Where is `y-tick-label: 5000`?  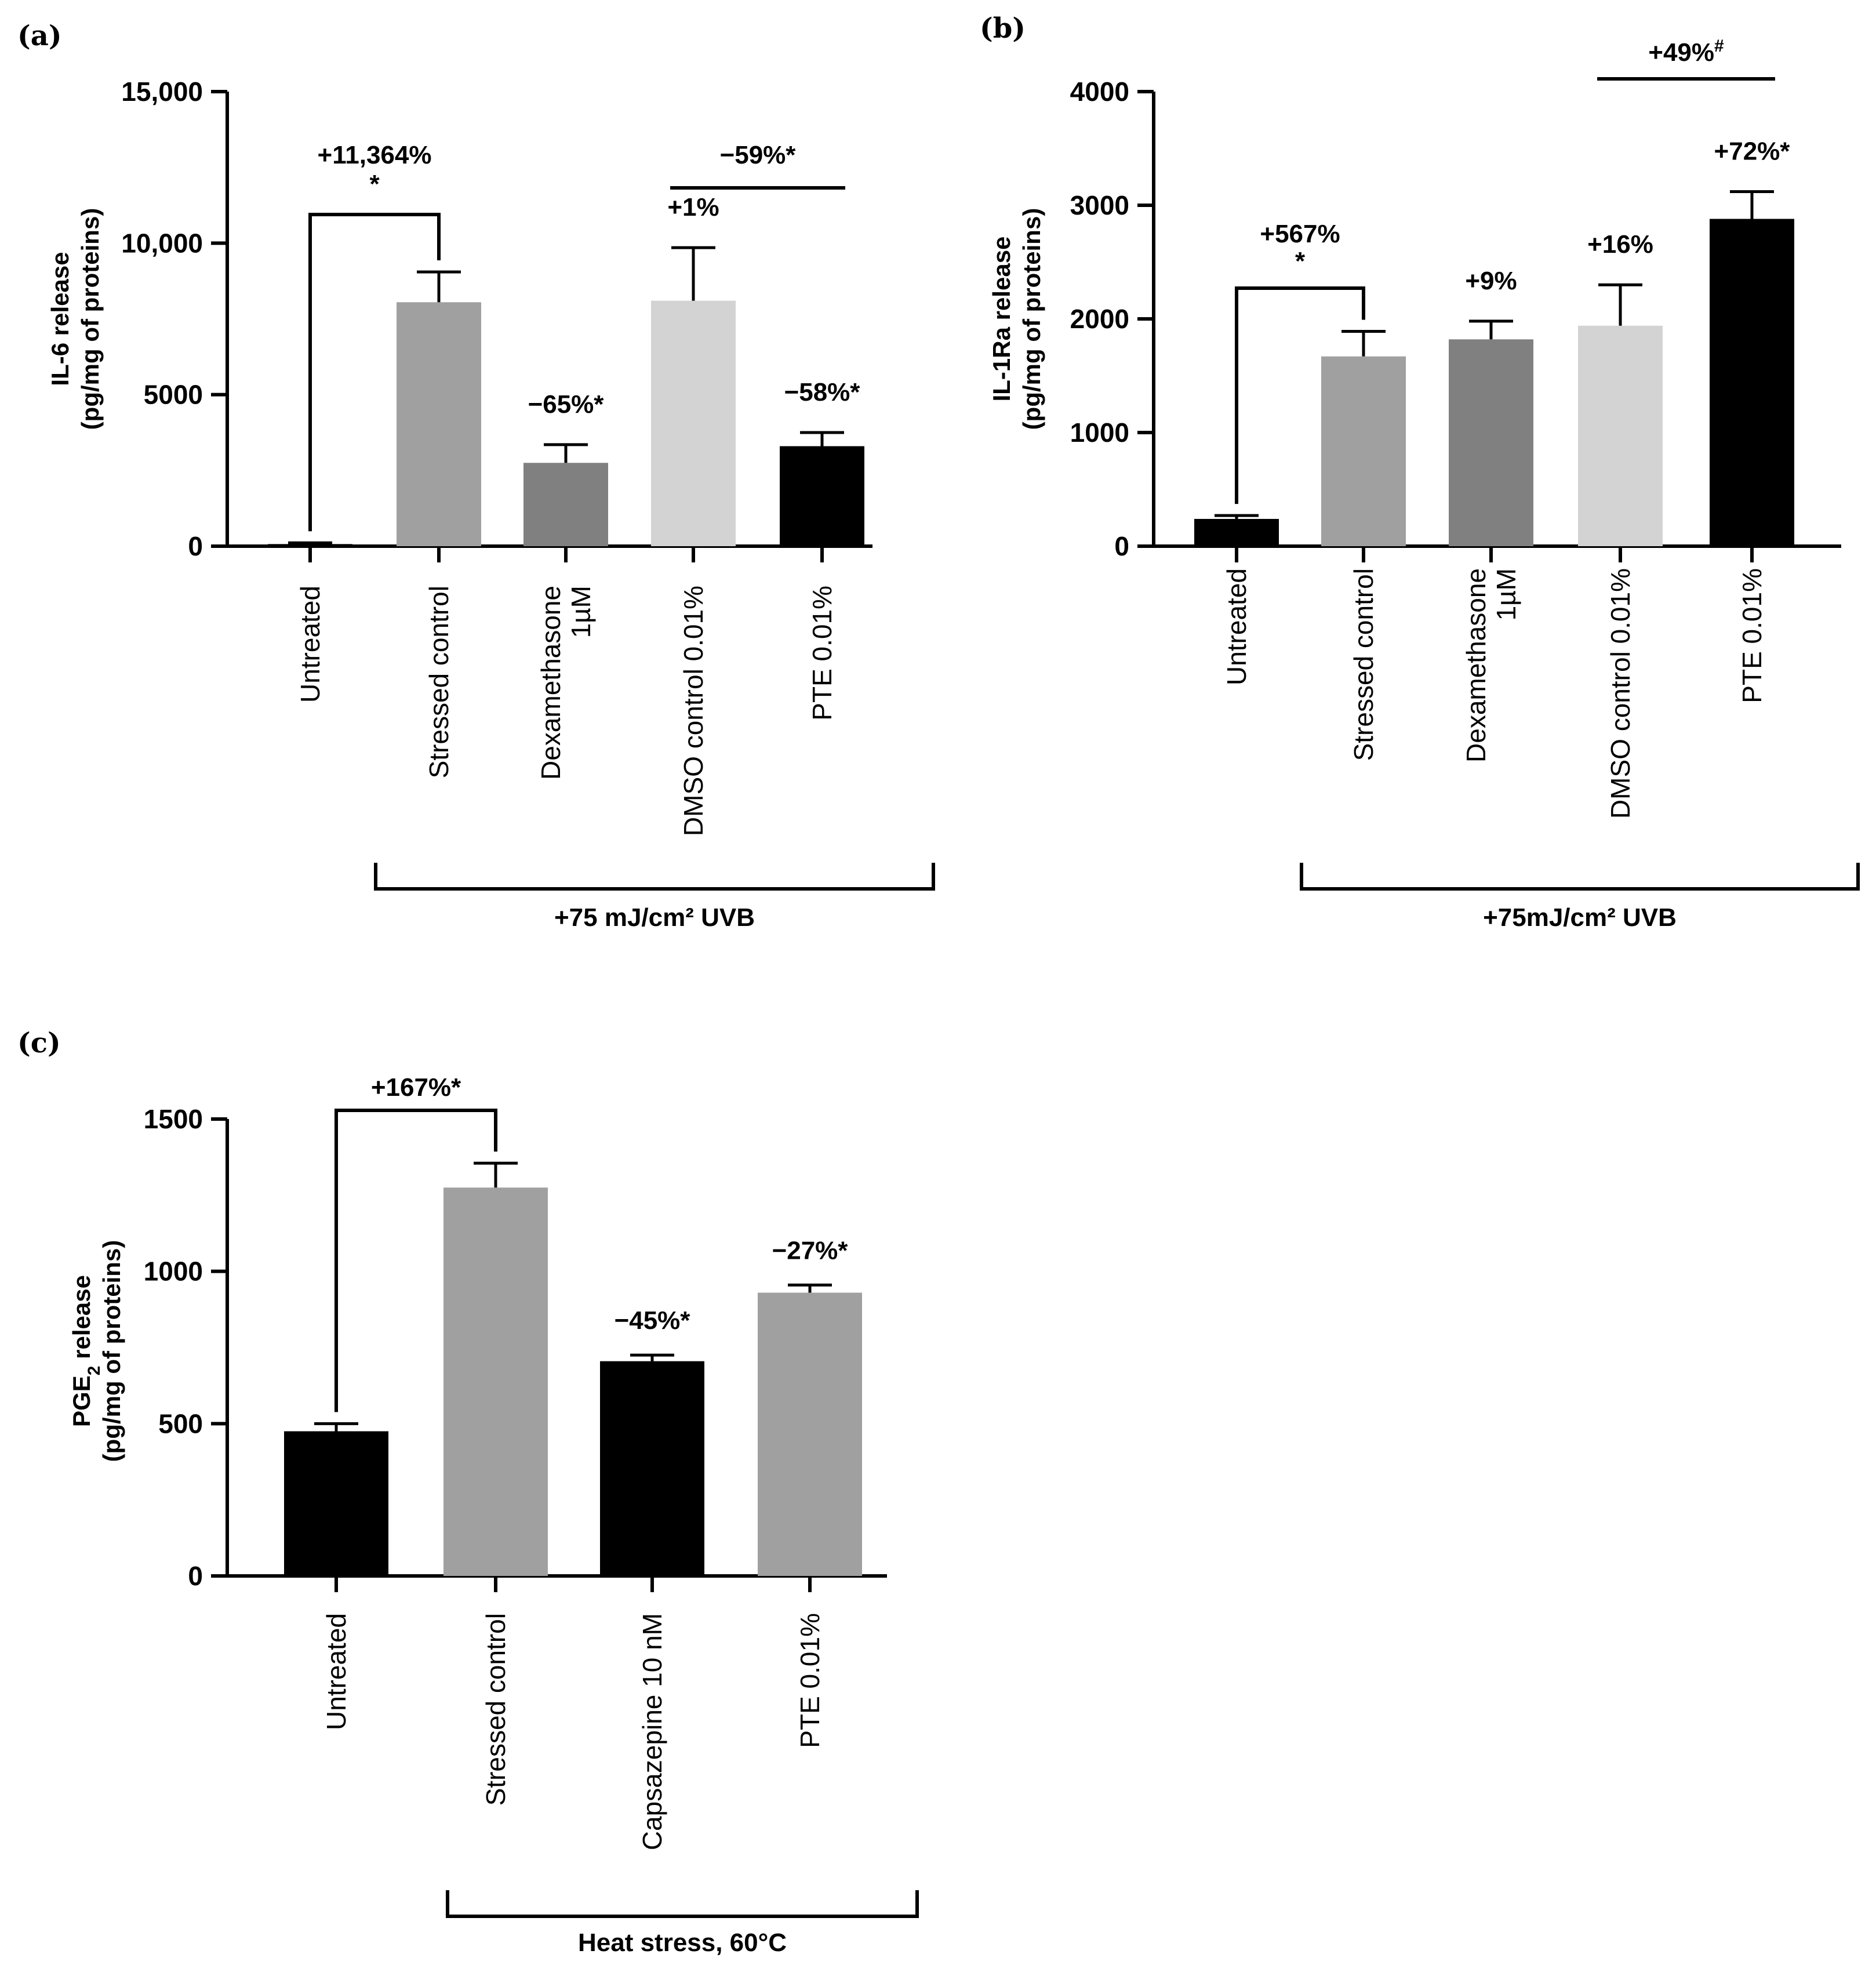
y-tick-label: 5000 is located at coordinates (174, 395).